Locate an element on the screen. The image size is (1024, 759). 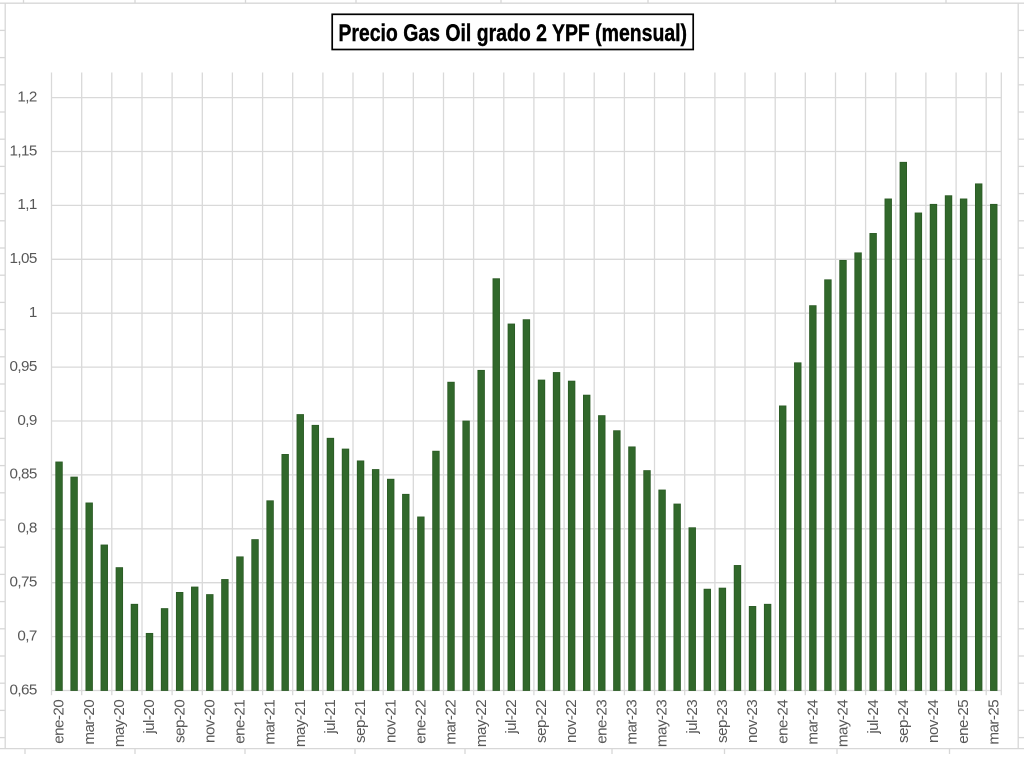
svg-text:Precio Gas Oil grado 2 YPF (me: Precio Gas Oil grado 2 YPF (mensual) is located at coordinates (512, 33).